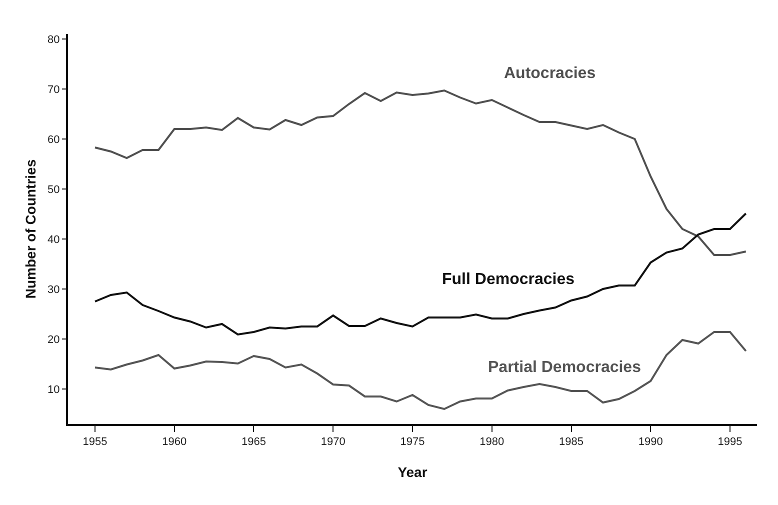  Describe the element at coordinates (54, 390) in the screenshot. I see `y-tick-label: 10` at that location.